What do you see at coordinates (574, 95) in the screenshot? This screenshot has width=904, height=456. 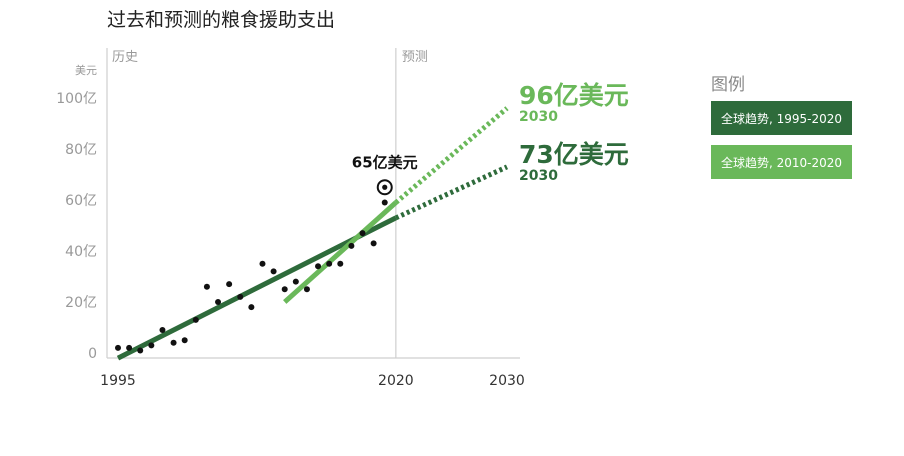 I see `trend-end-value: 96亿美元` at bounding box center [574, 95].